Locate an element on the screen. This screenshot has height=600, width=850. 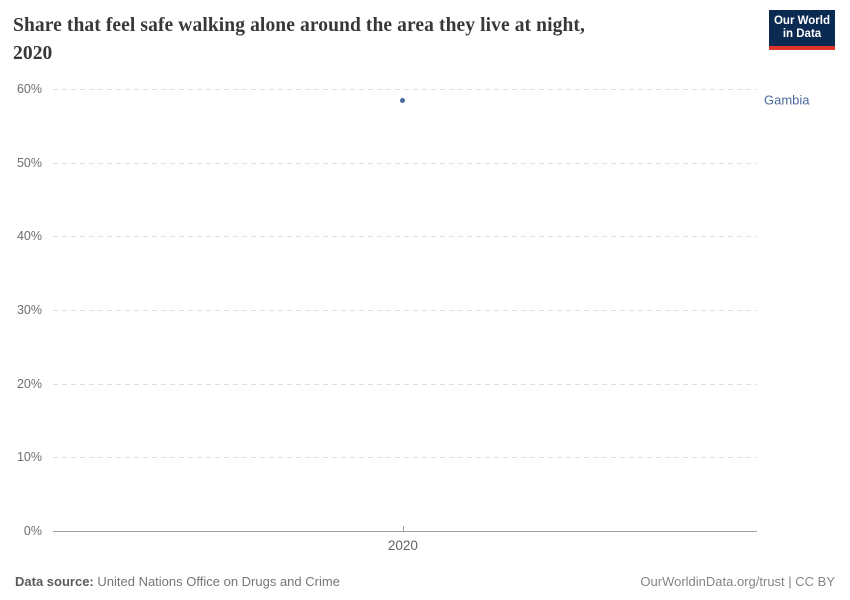
y-axis-tick-label: 40% is located at coordinates (29, 236).